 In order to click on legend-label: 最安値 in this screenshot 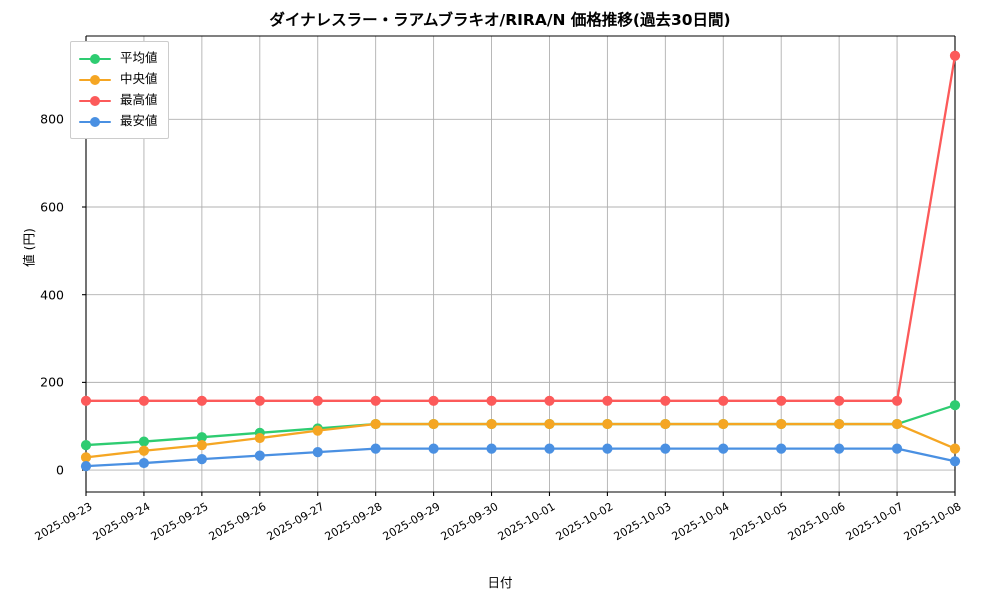, I will do `click(139, 121)`.